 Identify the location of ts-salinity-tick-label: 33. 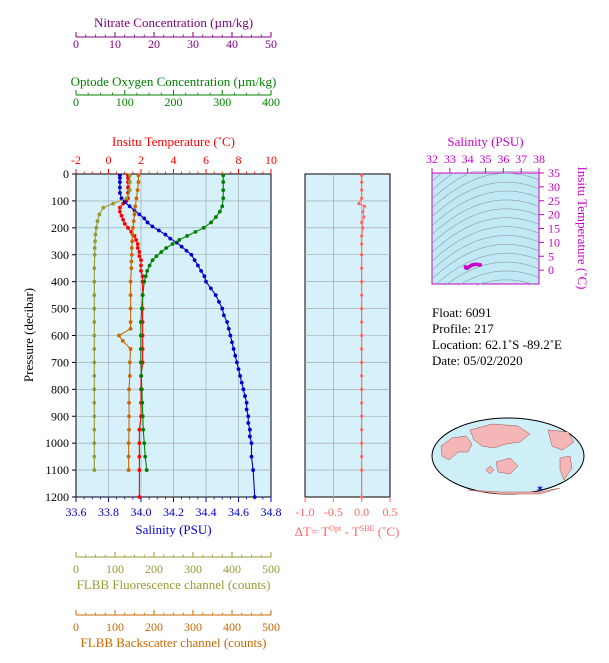
(450, 159).